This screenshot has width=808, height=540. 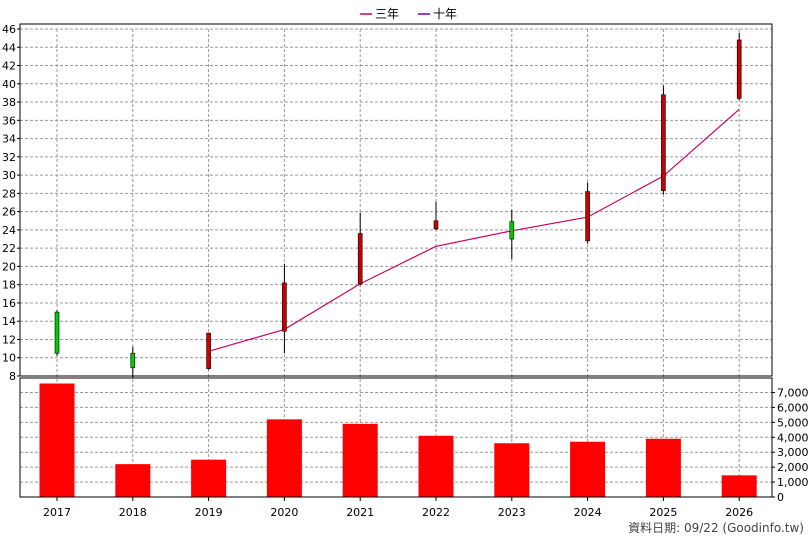 I want to click on volume-bar-2018, so click(x=133, y=480).